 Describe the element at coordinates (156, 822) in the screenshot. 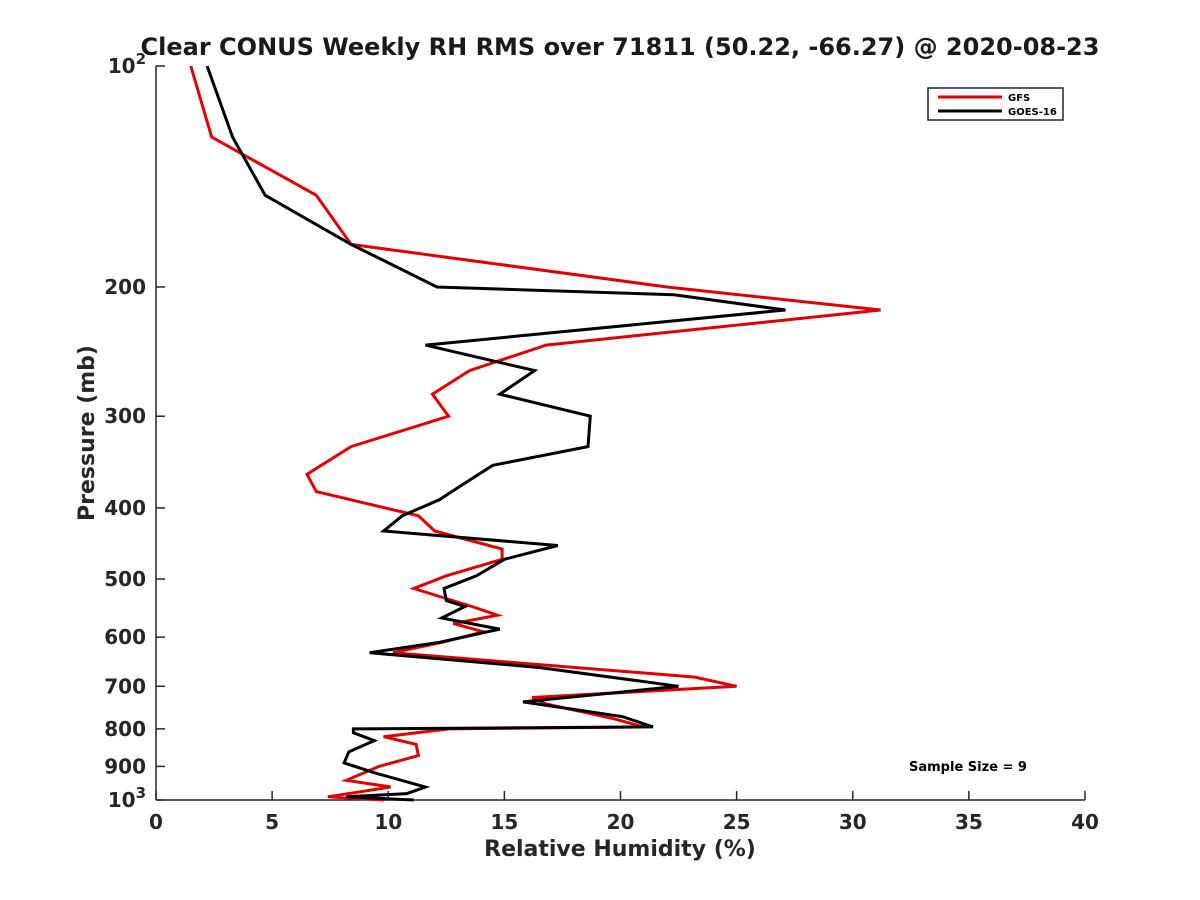

I see `x-tick-label: 0` at that location.